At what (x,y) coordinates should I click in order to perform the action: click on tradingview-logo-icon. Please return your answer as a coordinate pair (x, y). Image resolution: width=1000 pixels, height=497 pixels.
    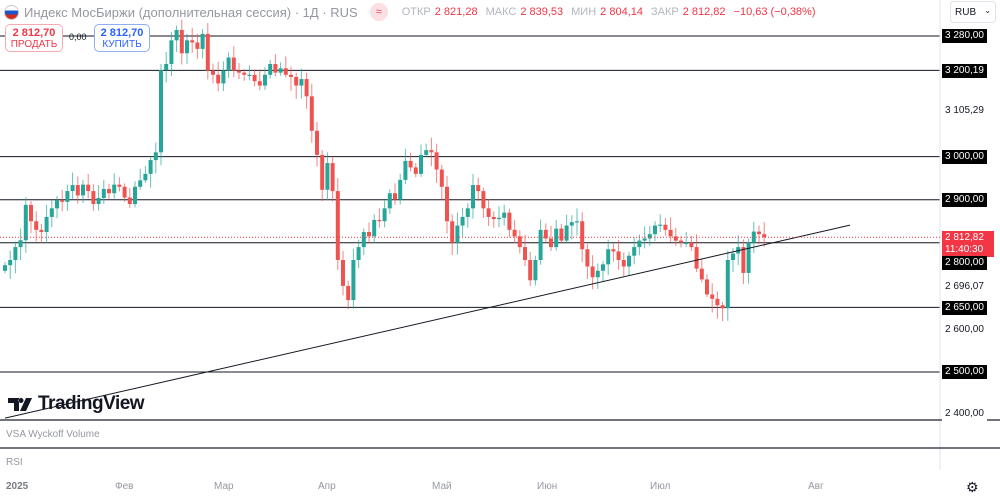
    Looking at the image, I should click on (20, 404).